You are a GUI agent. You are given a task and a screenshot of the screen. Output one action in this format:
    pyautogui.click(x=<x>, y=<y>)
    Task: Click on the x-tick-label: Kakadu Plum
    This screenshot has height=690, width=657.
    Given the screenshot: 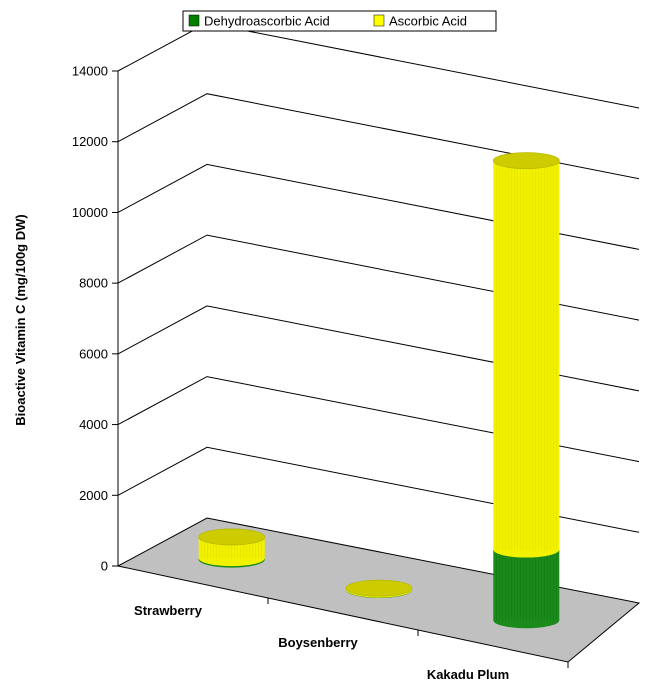 What is the action you would take?
    pyautogui.click(x=468, y=674)
    